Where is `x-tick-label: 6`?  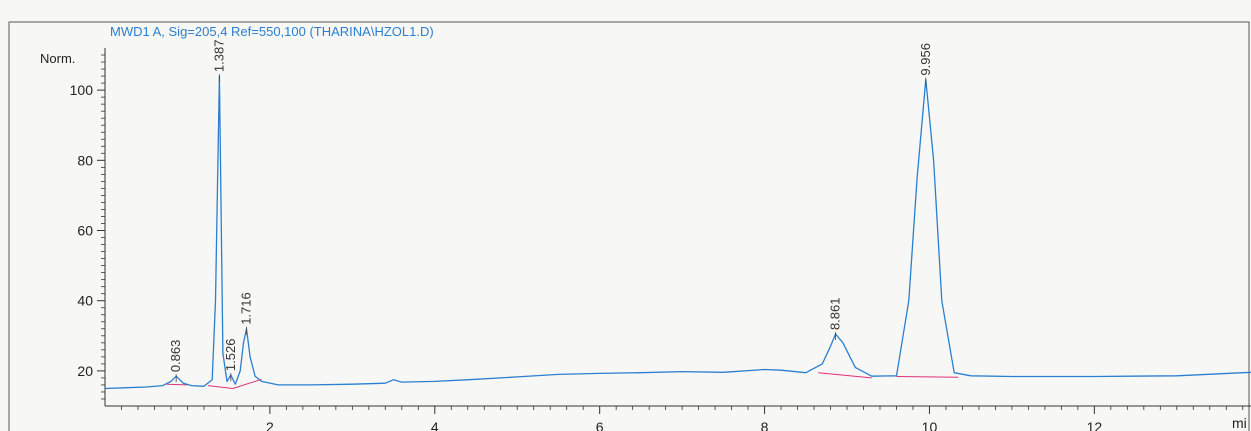 x-tick-label: 6 is located at coordinates (600, 425).